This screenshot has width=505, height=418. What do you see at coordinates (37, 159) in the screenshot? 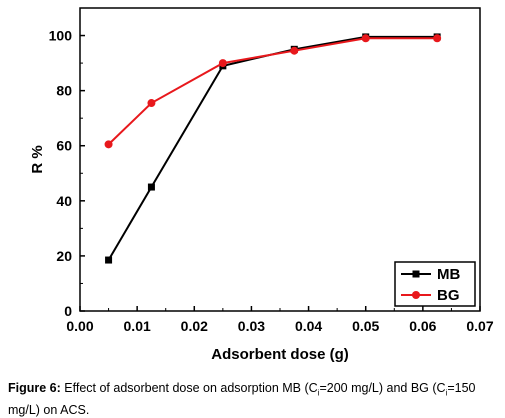
I see `y-axis-label: R %` at bounding box center [37, 159].